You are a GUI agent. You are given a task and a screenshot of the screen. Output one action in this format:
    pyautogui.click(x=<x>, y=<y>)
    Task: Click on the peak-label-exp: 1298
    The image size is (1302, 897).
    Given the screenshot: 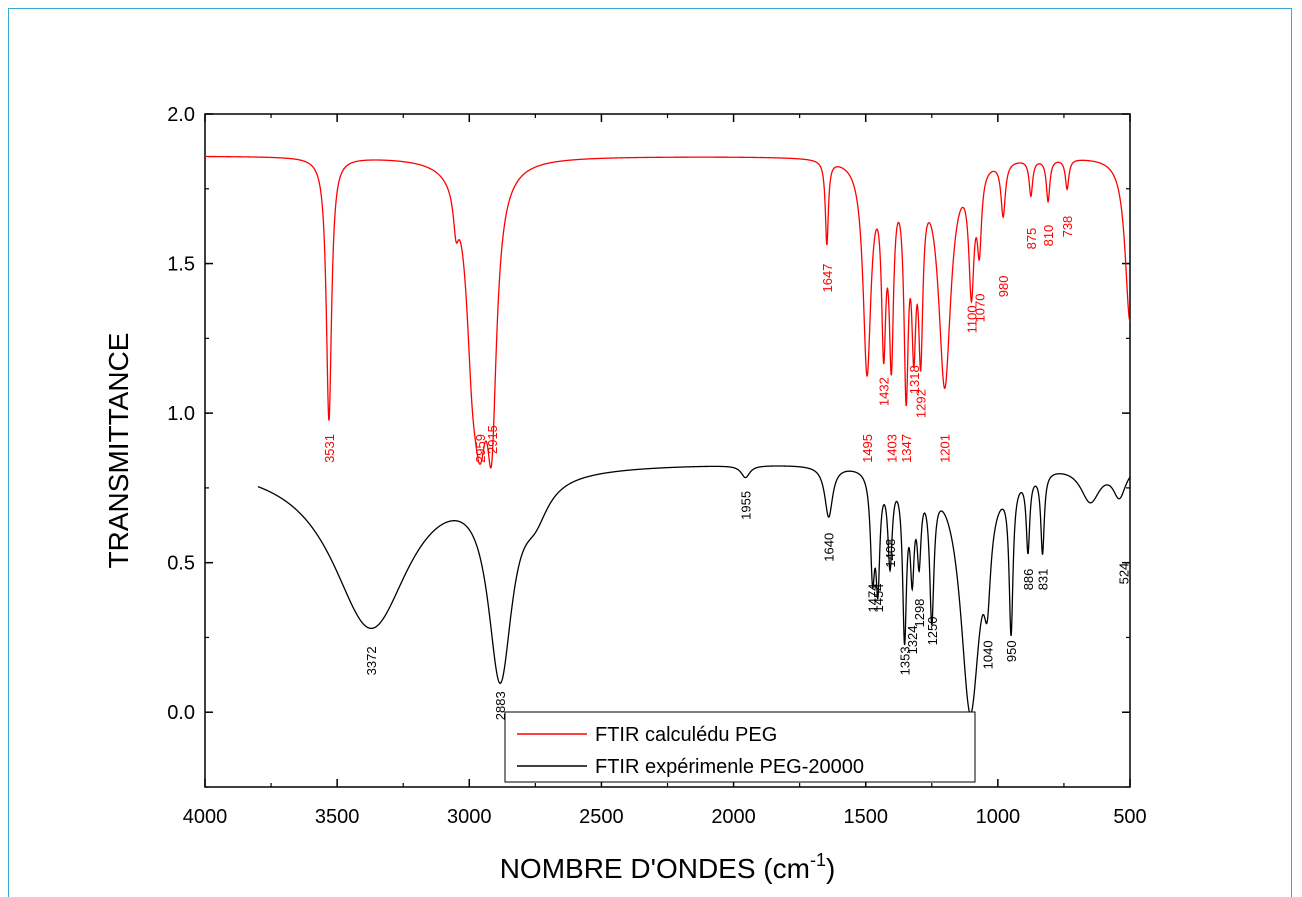 What is the action you would take?
    pyautogui.click(x=919, y=613)
    